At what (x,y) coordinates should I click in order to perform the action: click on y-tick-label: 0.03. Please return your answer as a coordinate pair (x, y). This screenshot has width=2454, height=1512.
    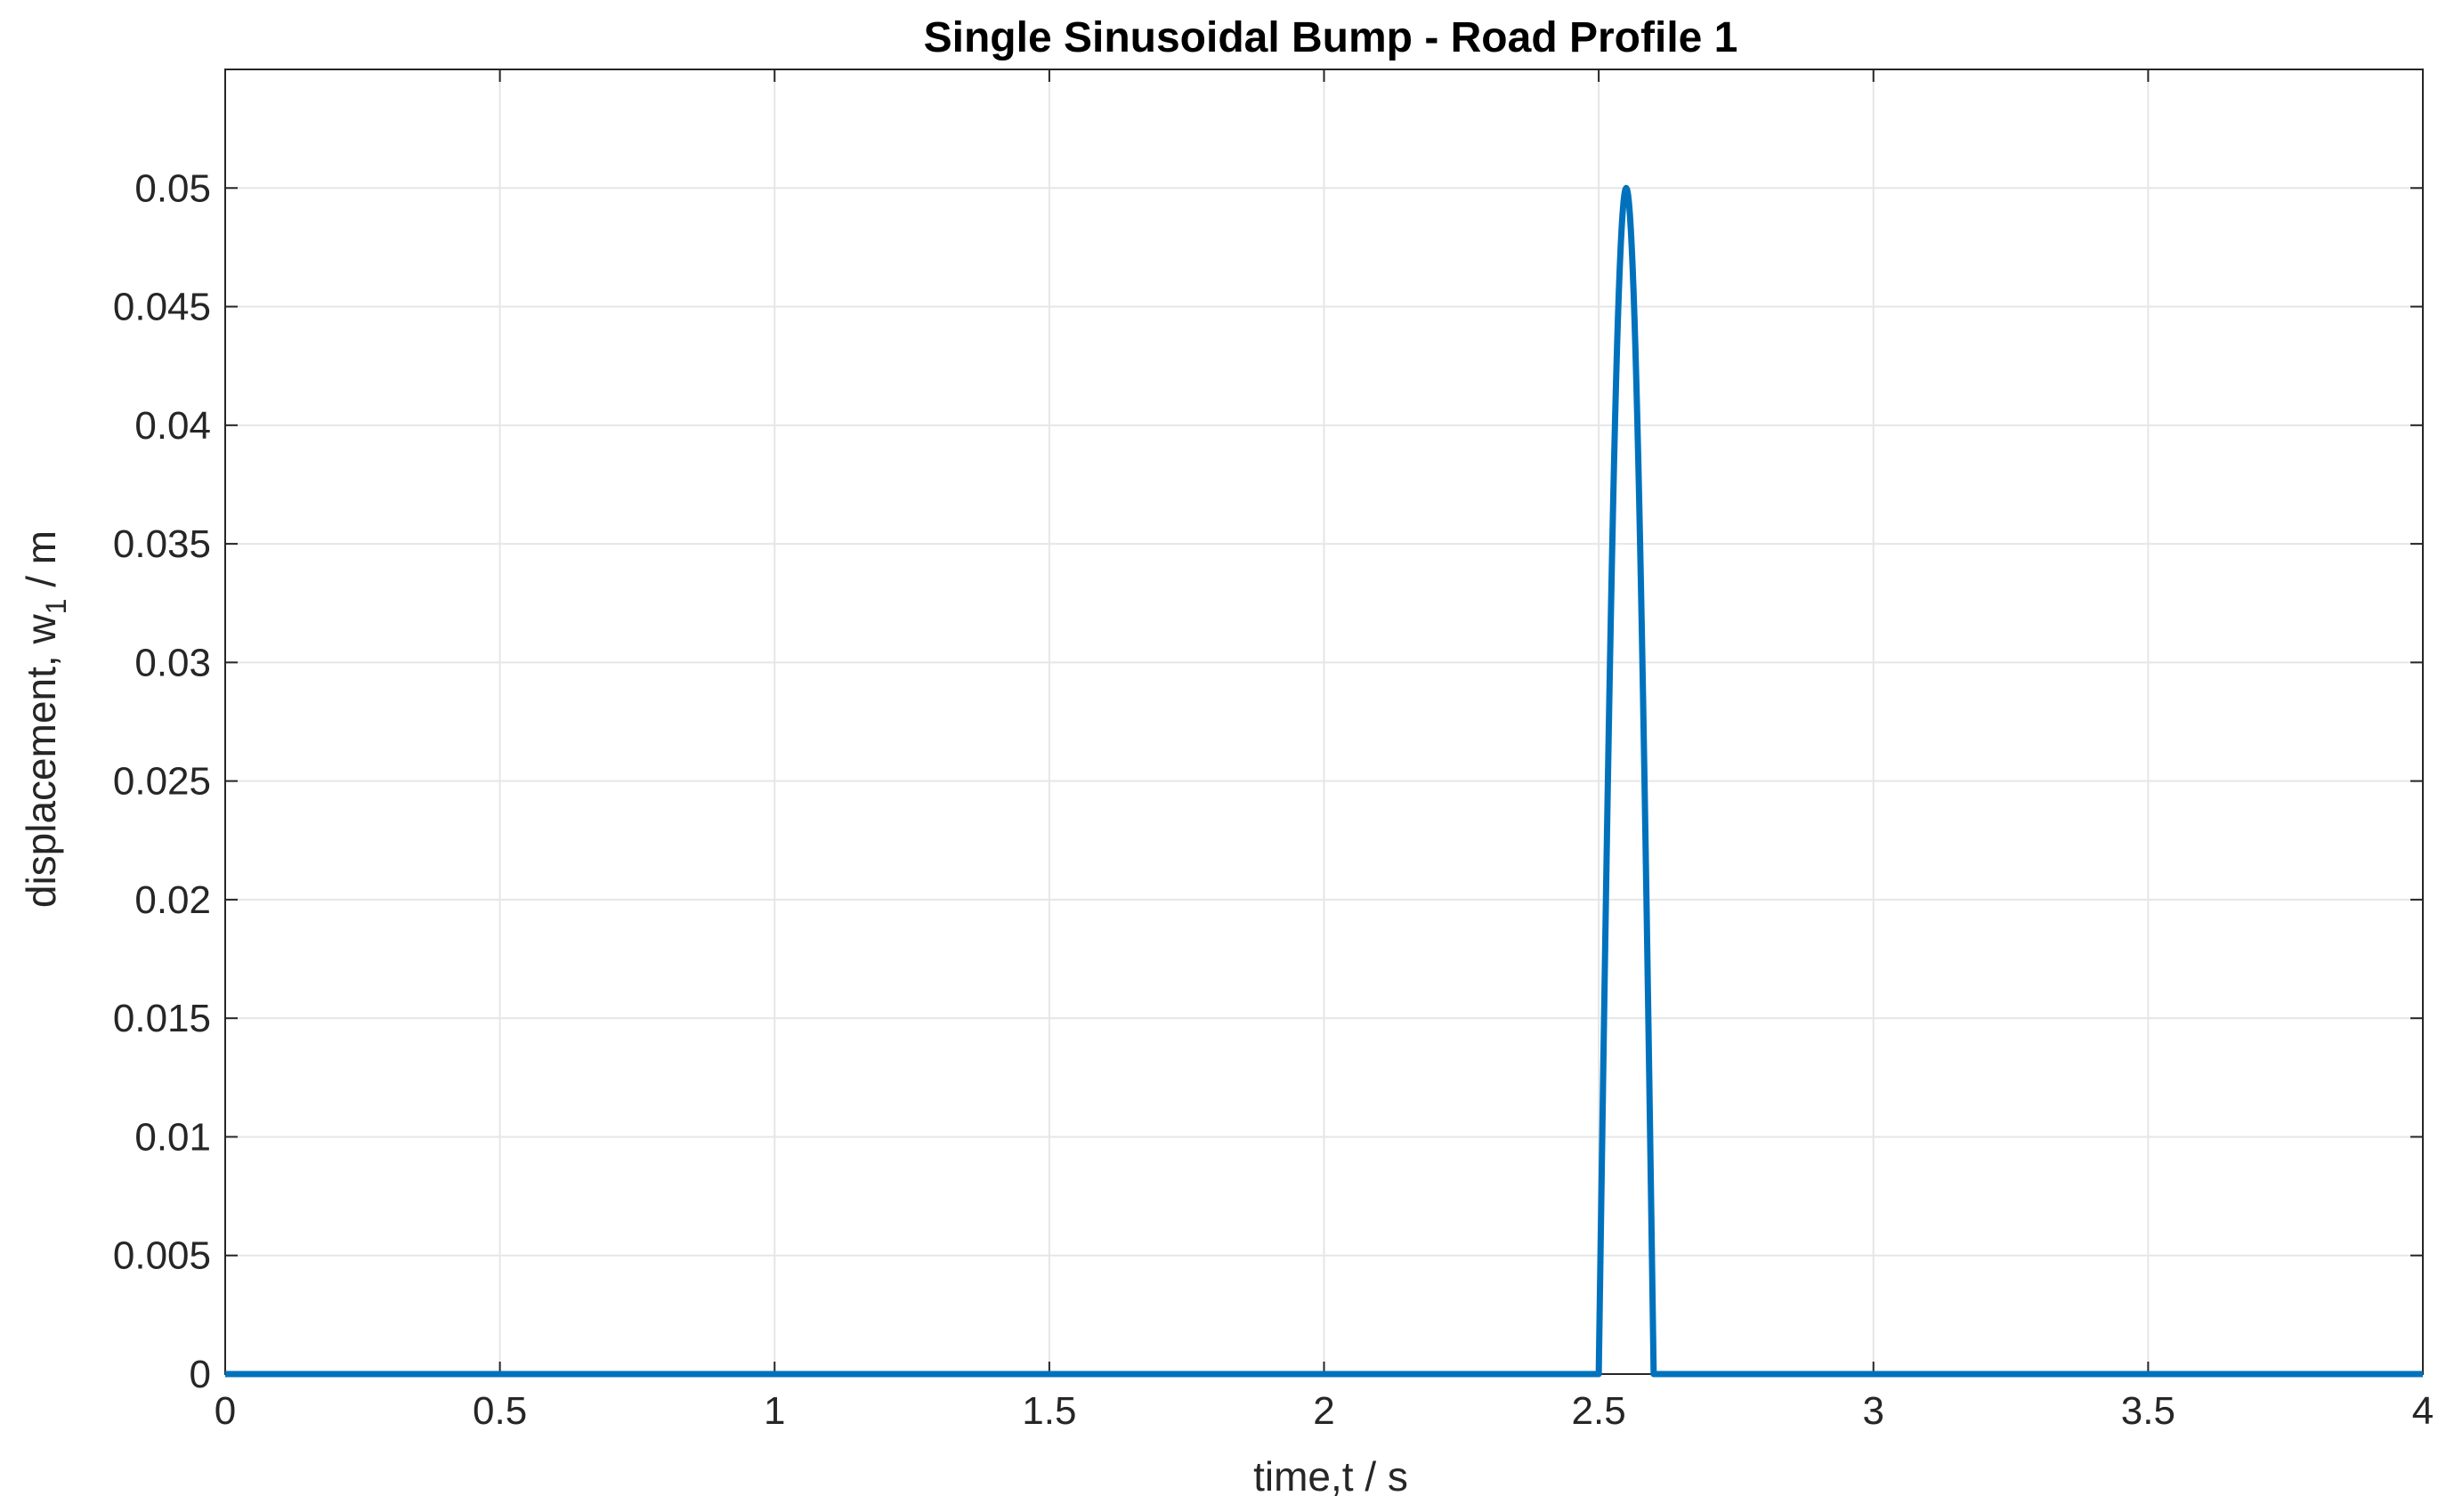
    Looking at the image, I should click on (172, 662).